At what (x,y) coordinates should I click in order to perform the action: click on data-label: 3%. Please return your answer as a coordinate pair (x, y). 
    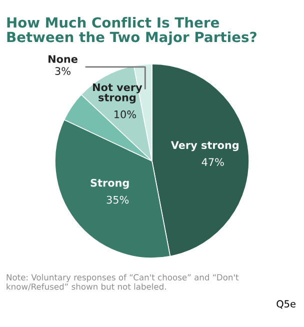
    Looking at the image, I should click on (62, 71).